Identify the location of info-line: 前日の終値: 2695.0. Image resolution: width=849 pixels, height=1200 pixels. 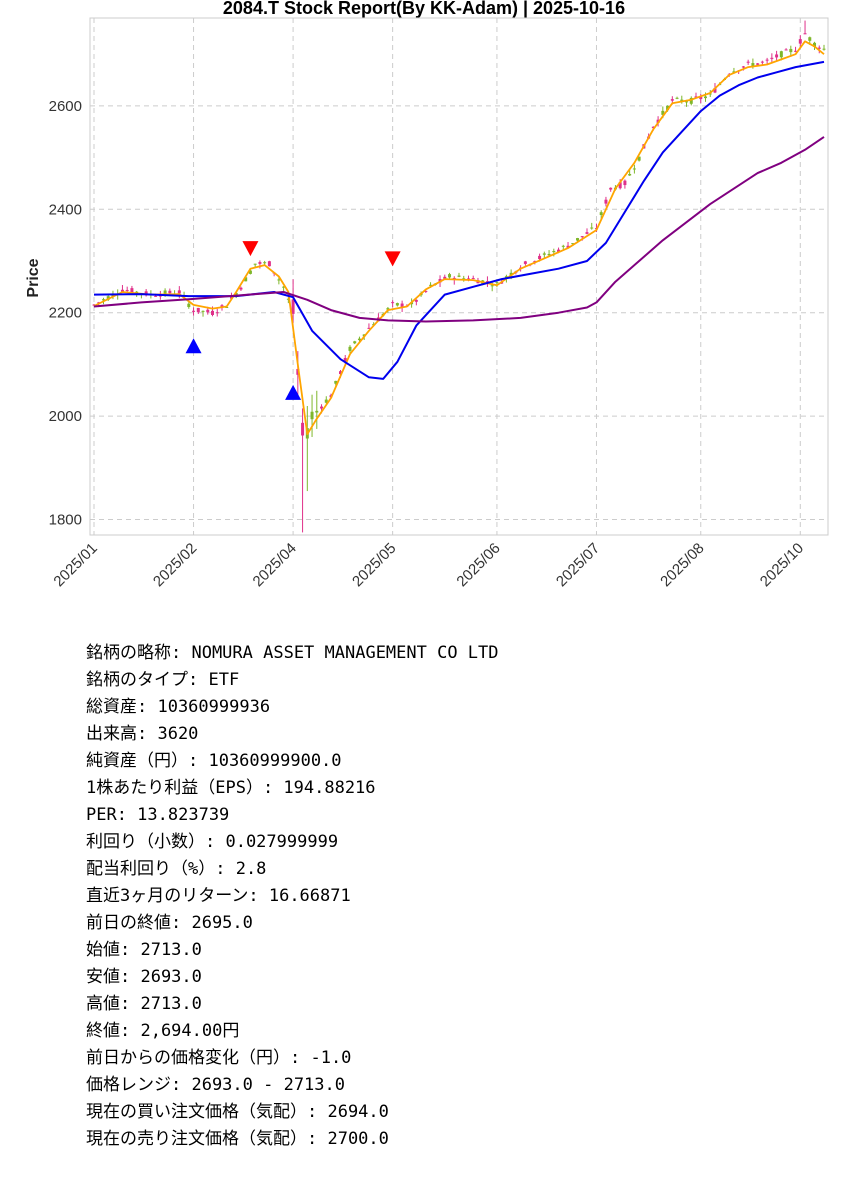
(169, 923).